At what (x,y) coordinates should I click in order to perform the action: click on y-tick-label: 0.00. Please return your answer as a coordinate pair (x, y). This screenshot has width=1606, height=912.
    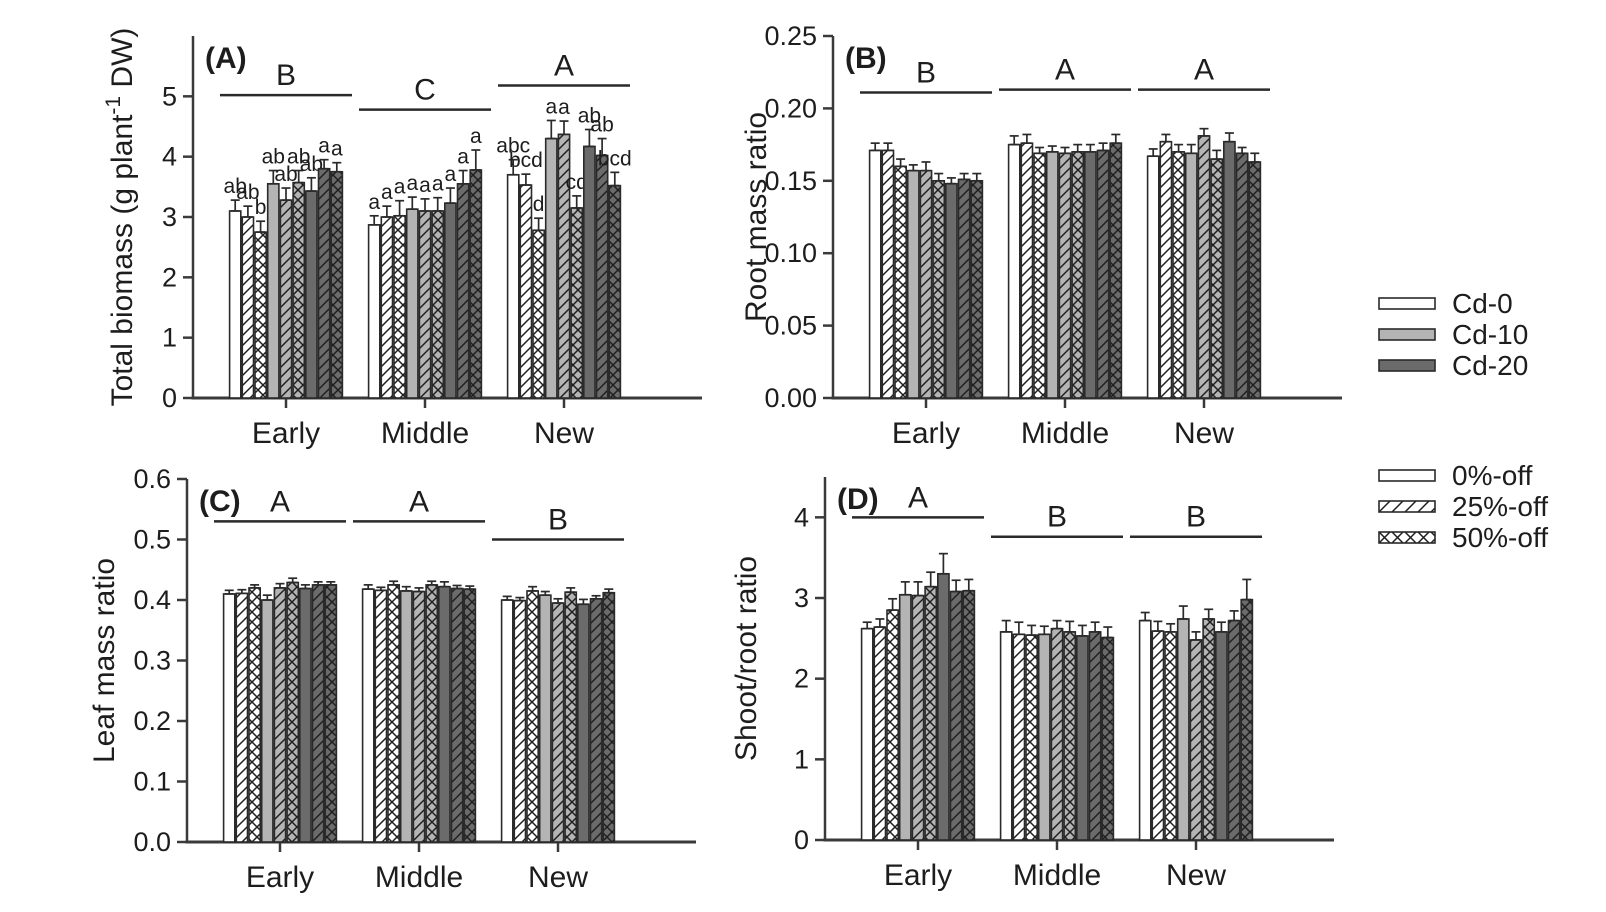
    Looking at the image, I should click on (790, 398).